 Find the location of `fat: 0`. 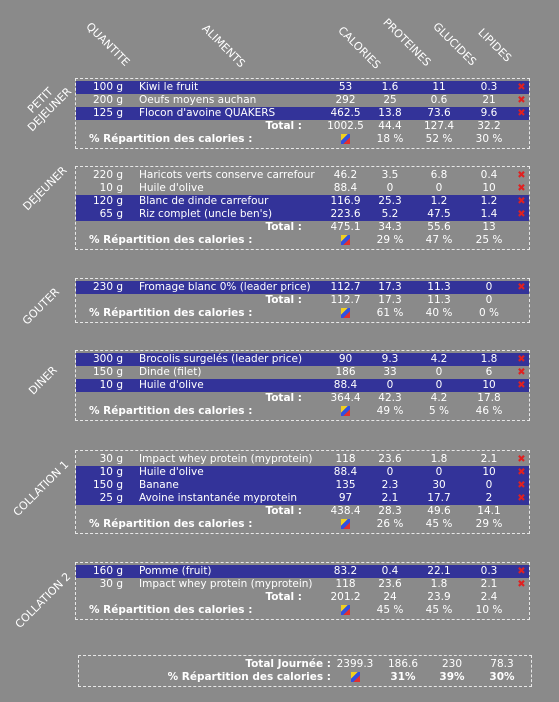

fat: 0 is located at coordinates (489, 287).